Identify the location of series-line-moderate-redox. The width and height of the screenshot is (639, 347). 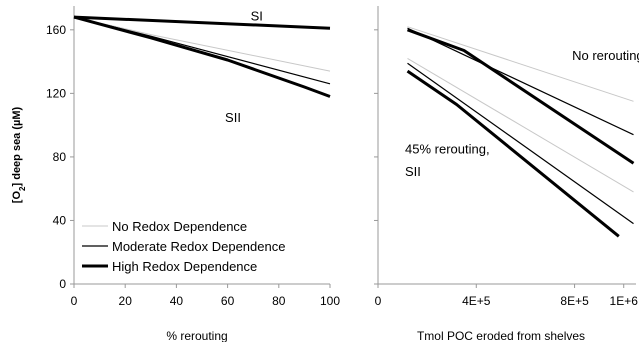
(520, 81).